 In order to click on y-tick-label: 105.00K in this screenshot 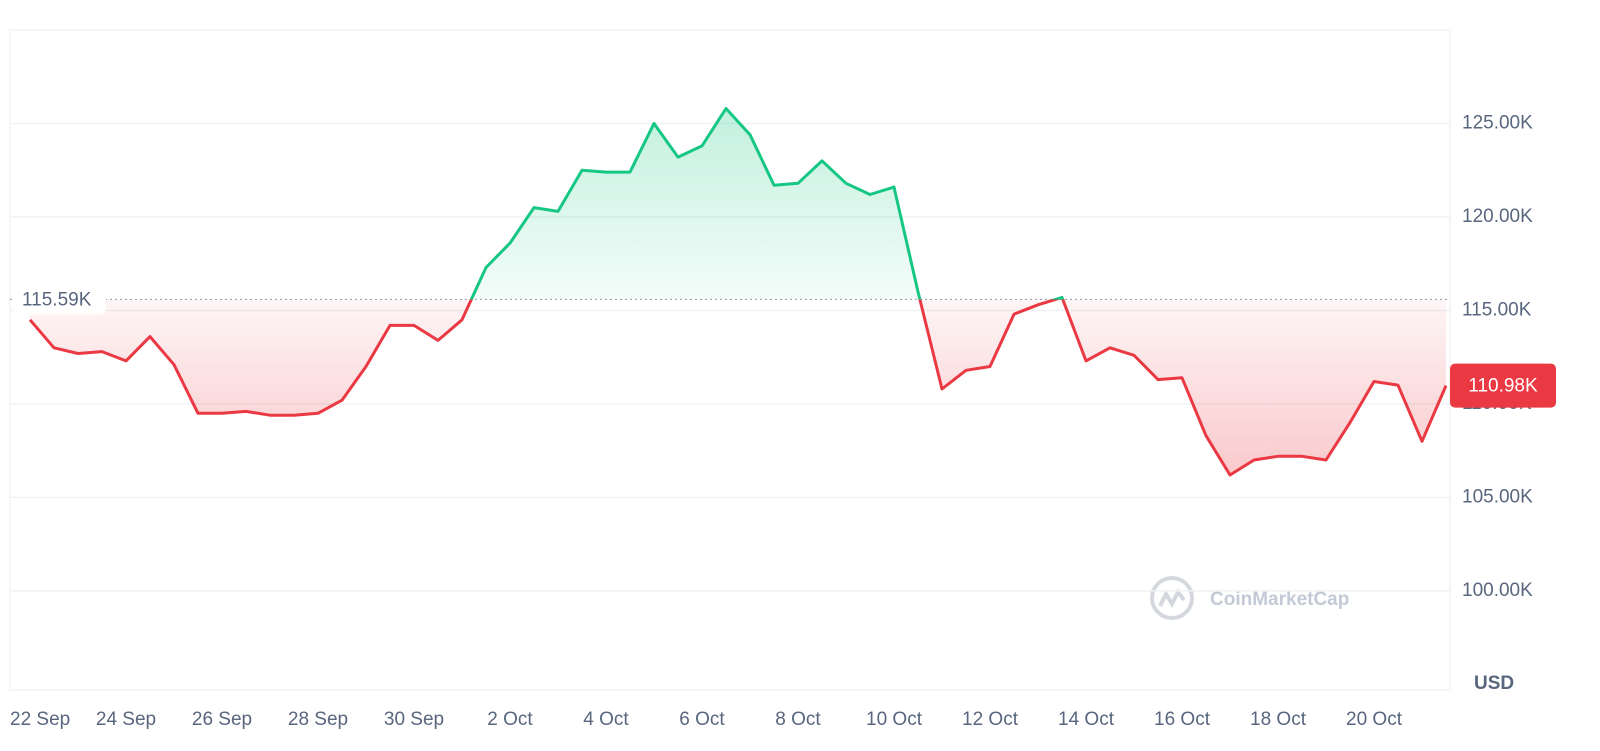, I will do `click(1497, 496)`.